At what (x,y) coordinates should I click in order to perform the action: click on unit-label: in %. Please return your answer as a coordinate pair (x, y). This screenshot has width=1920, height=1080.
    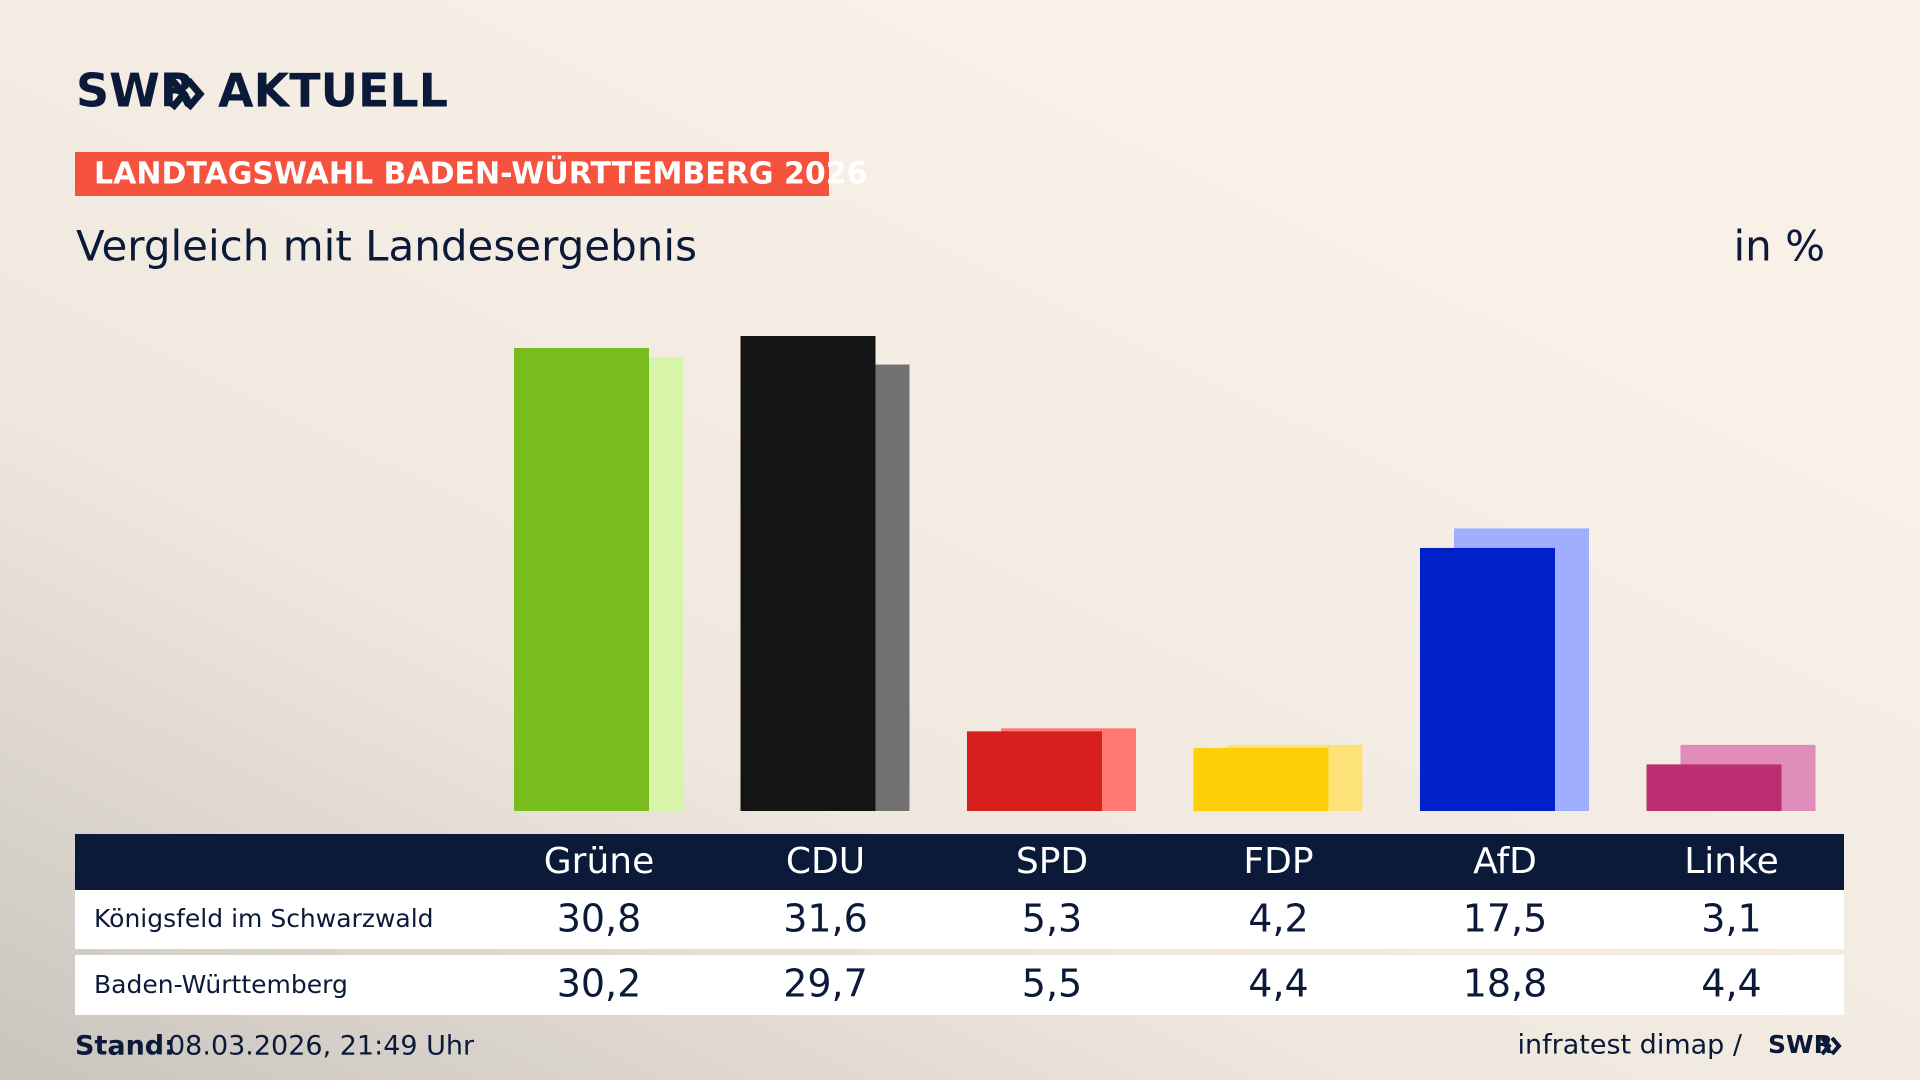
    Looking at the image, I should click on (1779, 246).